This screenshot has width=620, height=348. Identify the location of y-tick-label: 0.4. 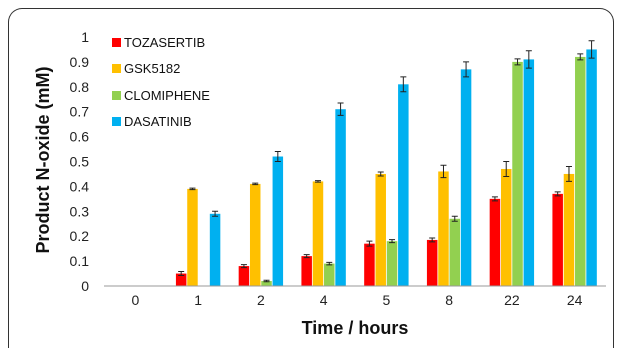
(80, 186).